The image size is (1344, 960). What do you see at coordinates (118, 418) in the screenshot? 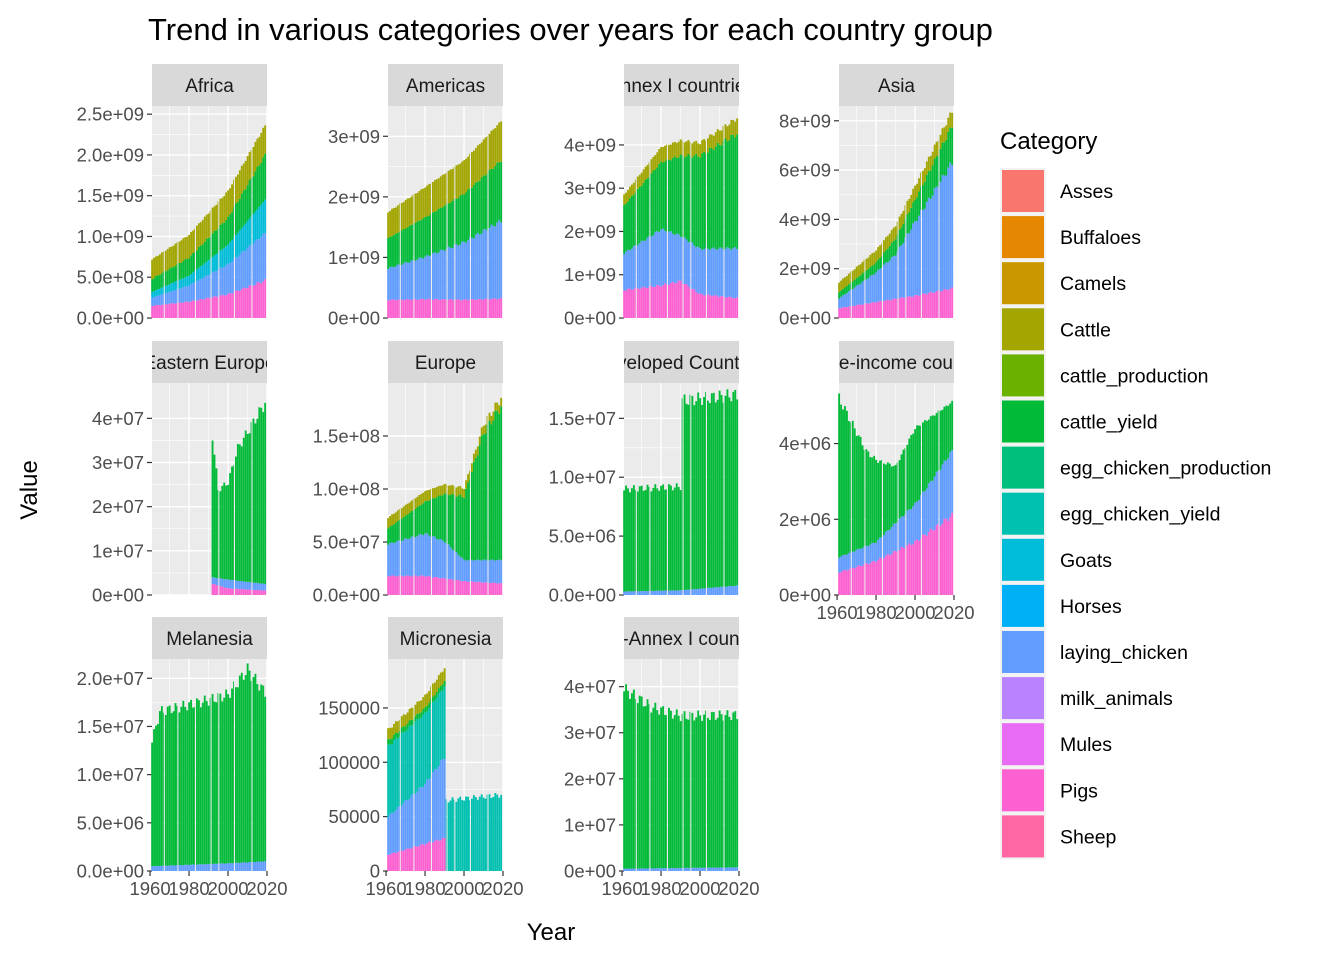
I see `y-tick-label: 4e+07` at bounding box center [118, 418].